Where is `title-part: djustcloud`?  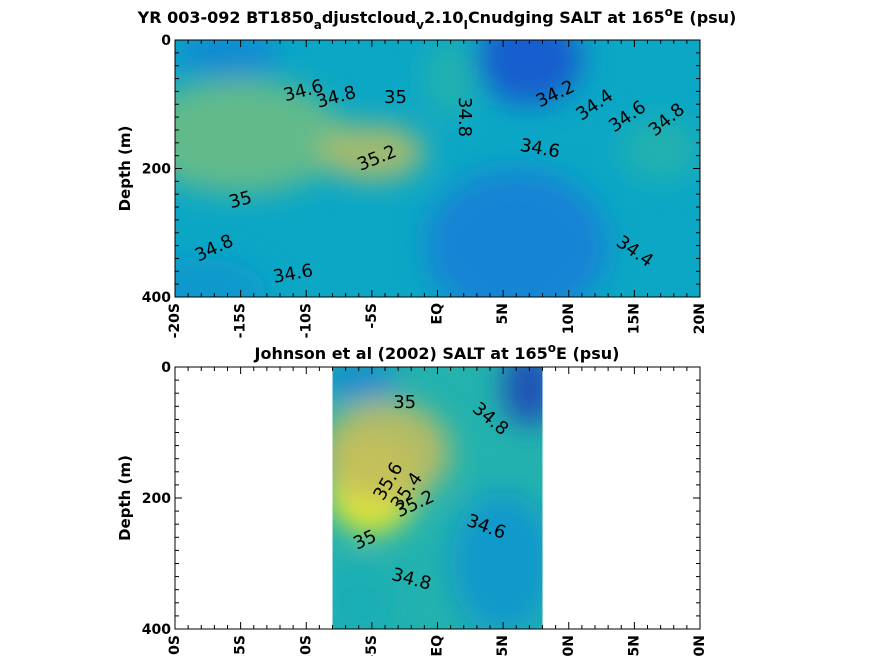
title-part: djustcloud is located at coordinates (369, 17).